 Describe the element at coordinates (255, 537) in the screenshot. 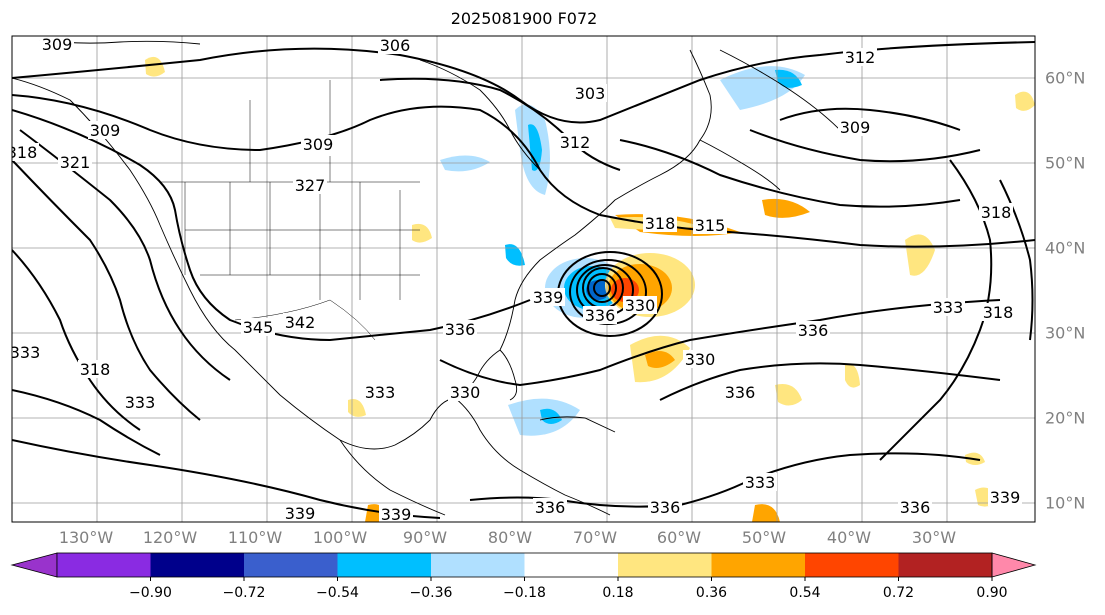

I see `longitude-label: 110°W` at that location.